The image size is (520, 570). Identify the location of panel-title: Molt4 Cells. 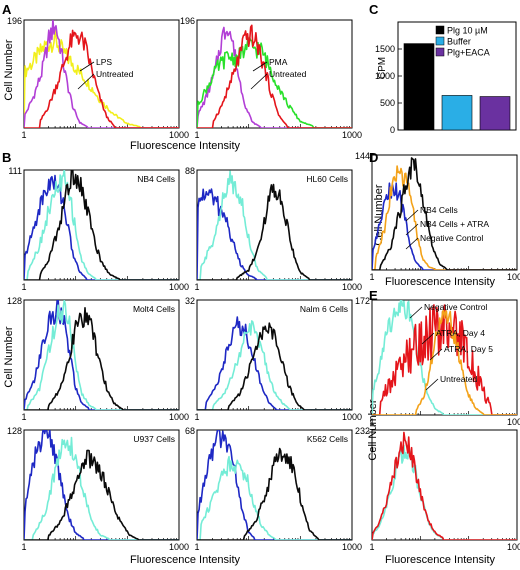
(154, 309).